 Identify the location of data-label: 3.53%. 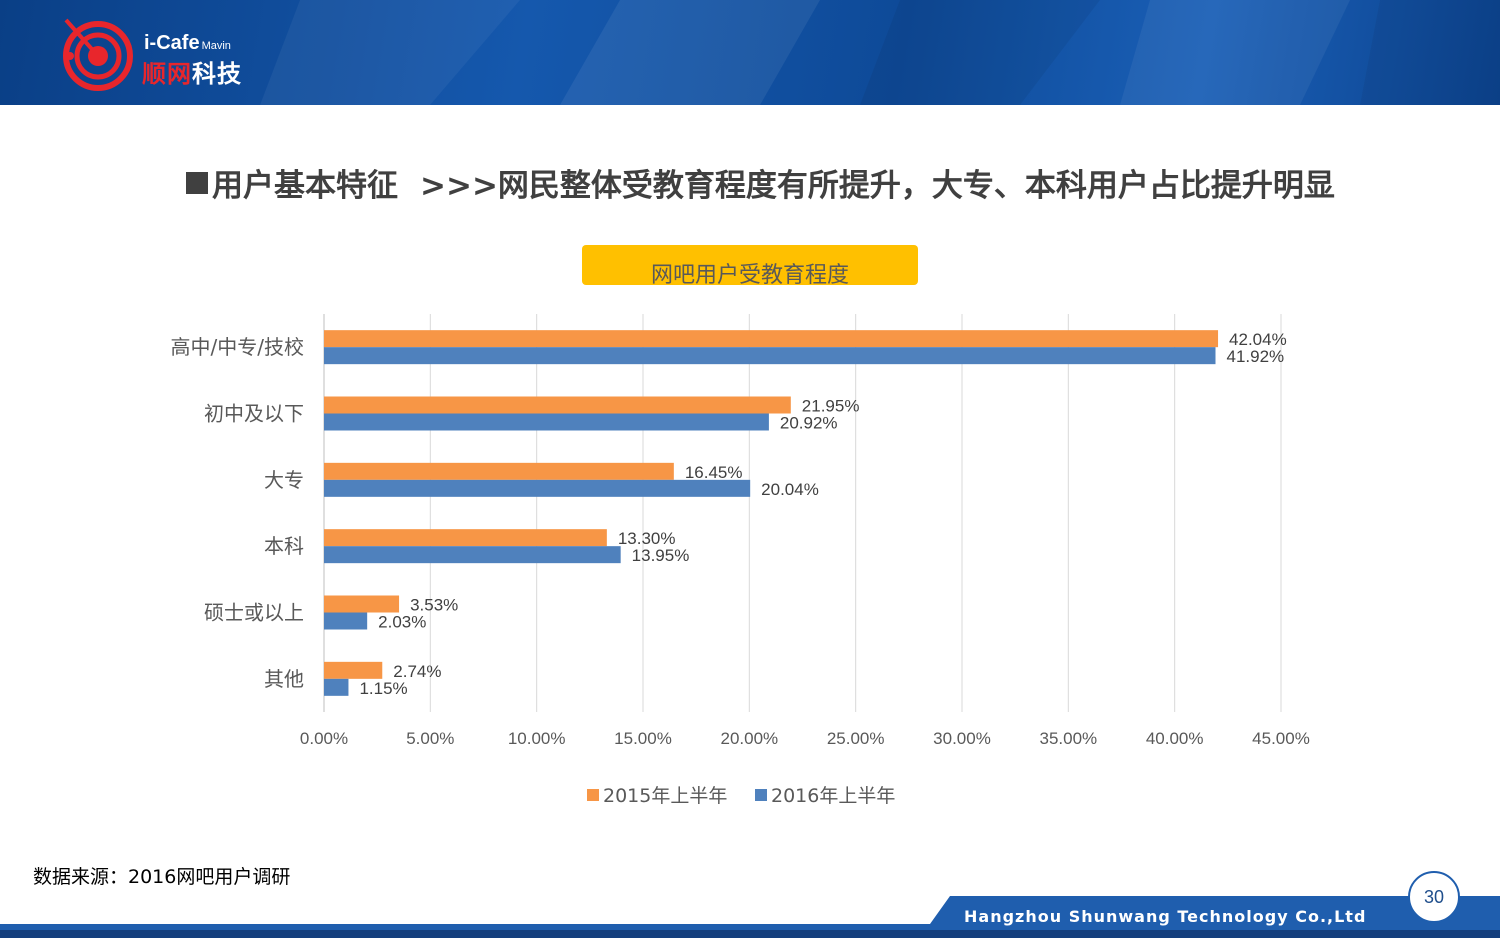
(434, 605).